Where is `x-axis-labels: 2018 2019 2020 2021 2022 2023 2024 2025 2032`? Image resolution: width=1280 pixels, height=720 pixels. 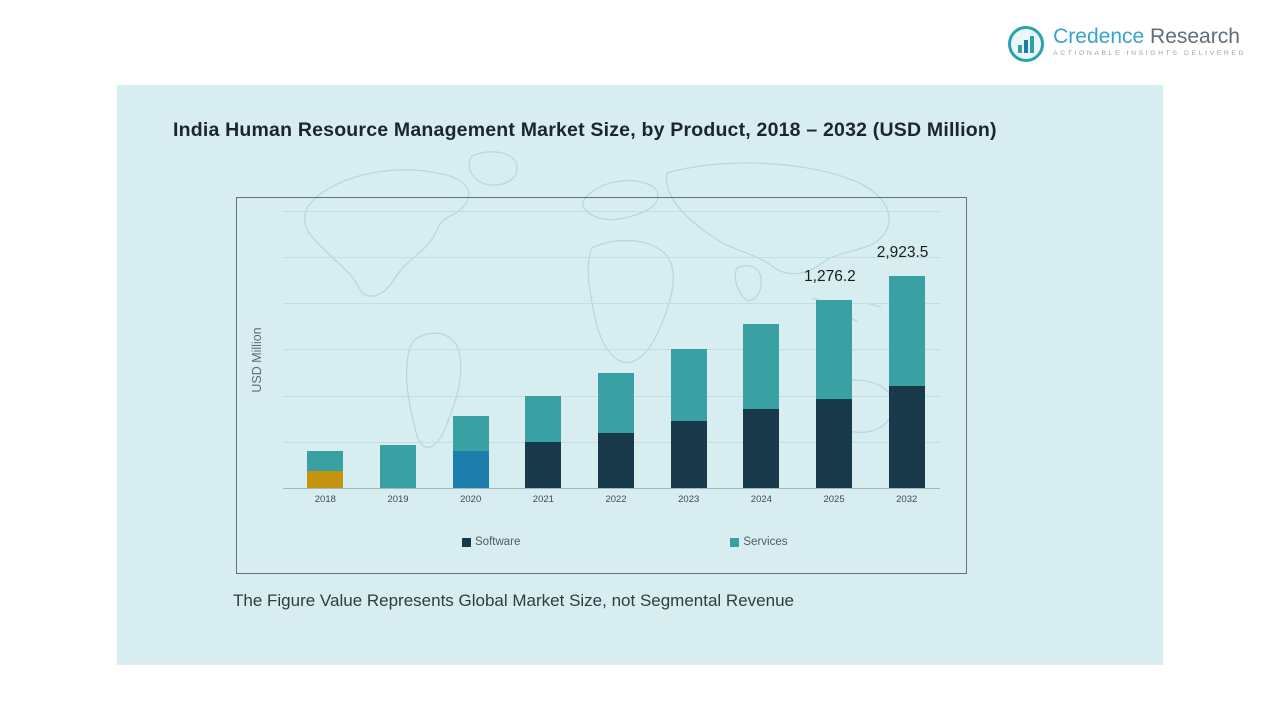
x-axis-labels: 2018 2019 2020 2021 2022 2023 2024 2025 2032 is located at coordinates (616, 499).